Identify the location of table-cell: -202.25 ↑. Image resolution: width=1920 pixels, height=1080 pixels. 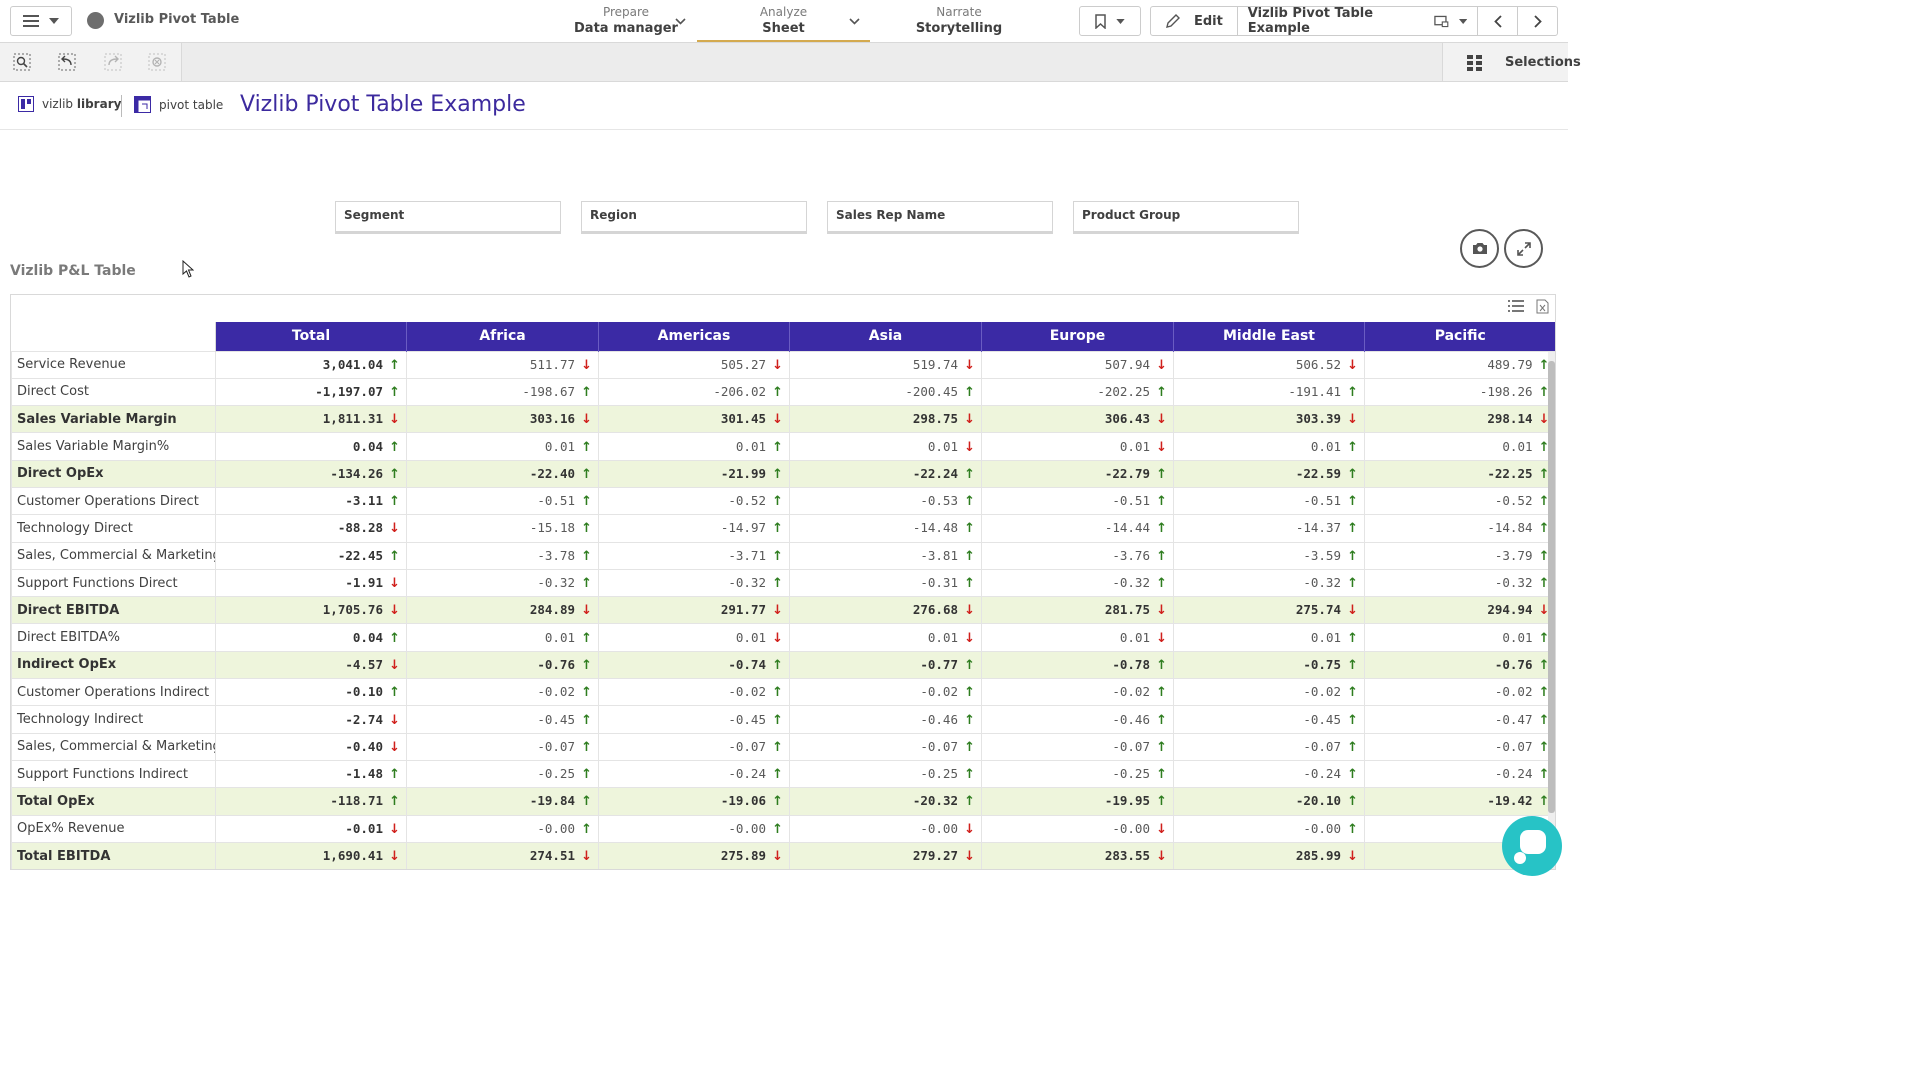
(1077, 391).